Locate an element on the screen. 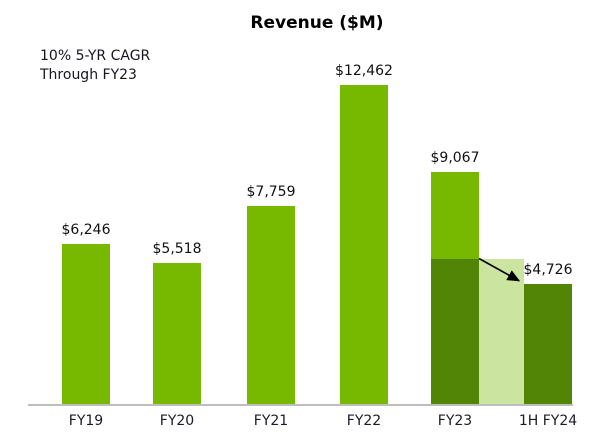 This screenshot has height=437, width=606. axis-label-fy23: FY23 is located at coordinates (455, 421).